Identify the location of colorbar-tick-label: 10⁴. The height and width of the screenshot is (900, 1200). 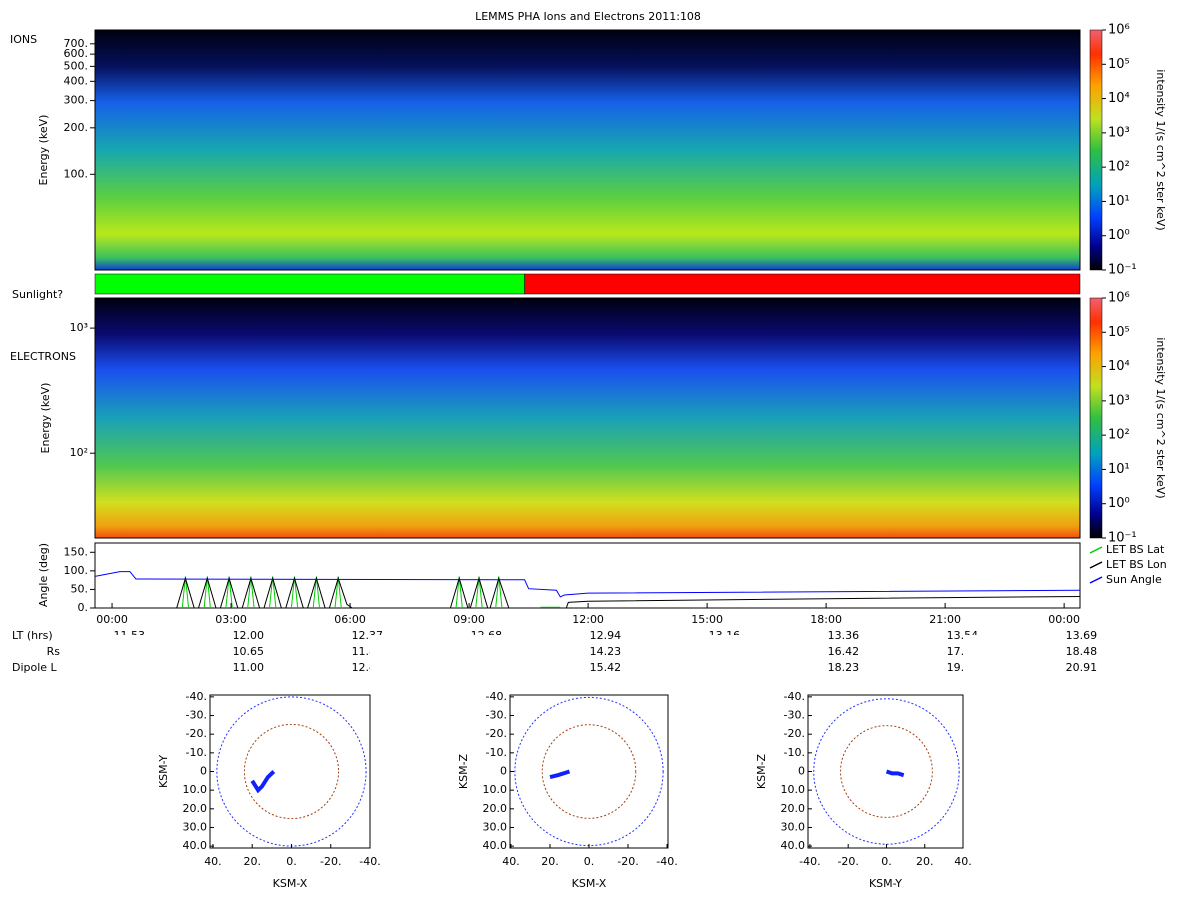
(1119, 98).